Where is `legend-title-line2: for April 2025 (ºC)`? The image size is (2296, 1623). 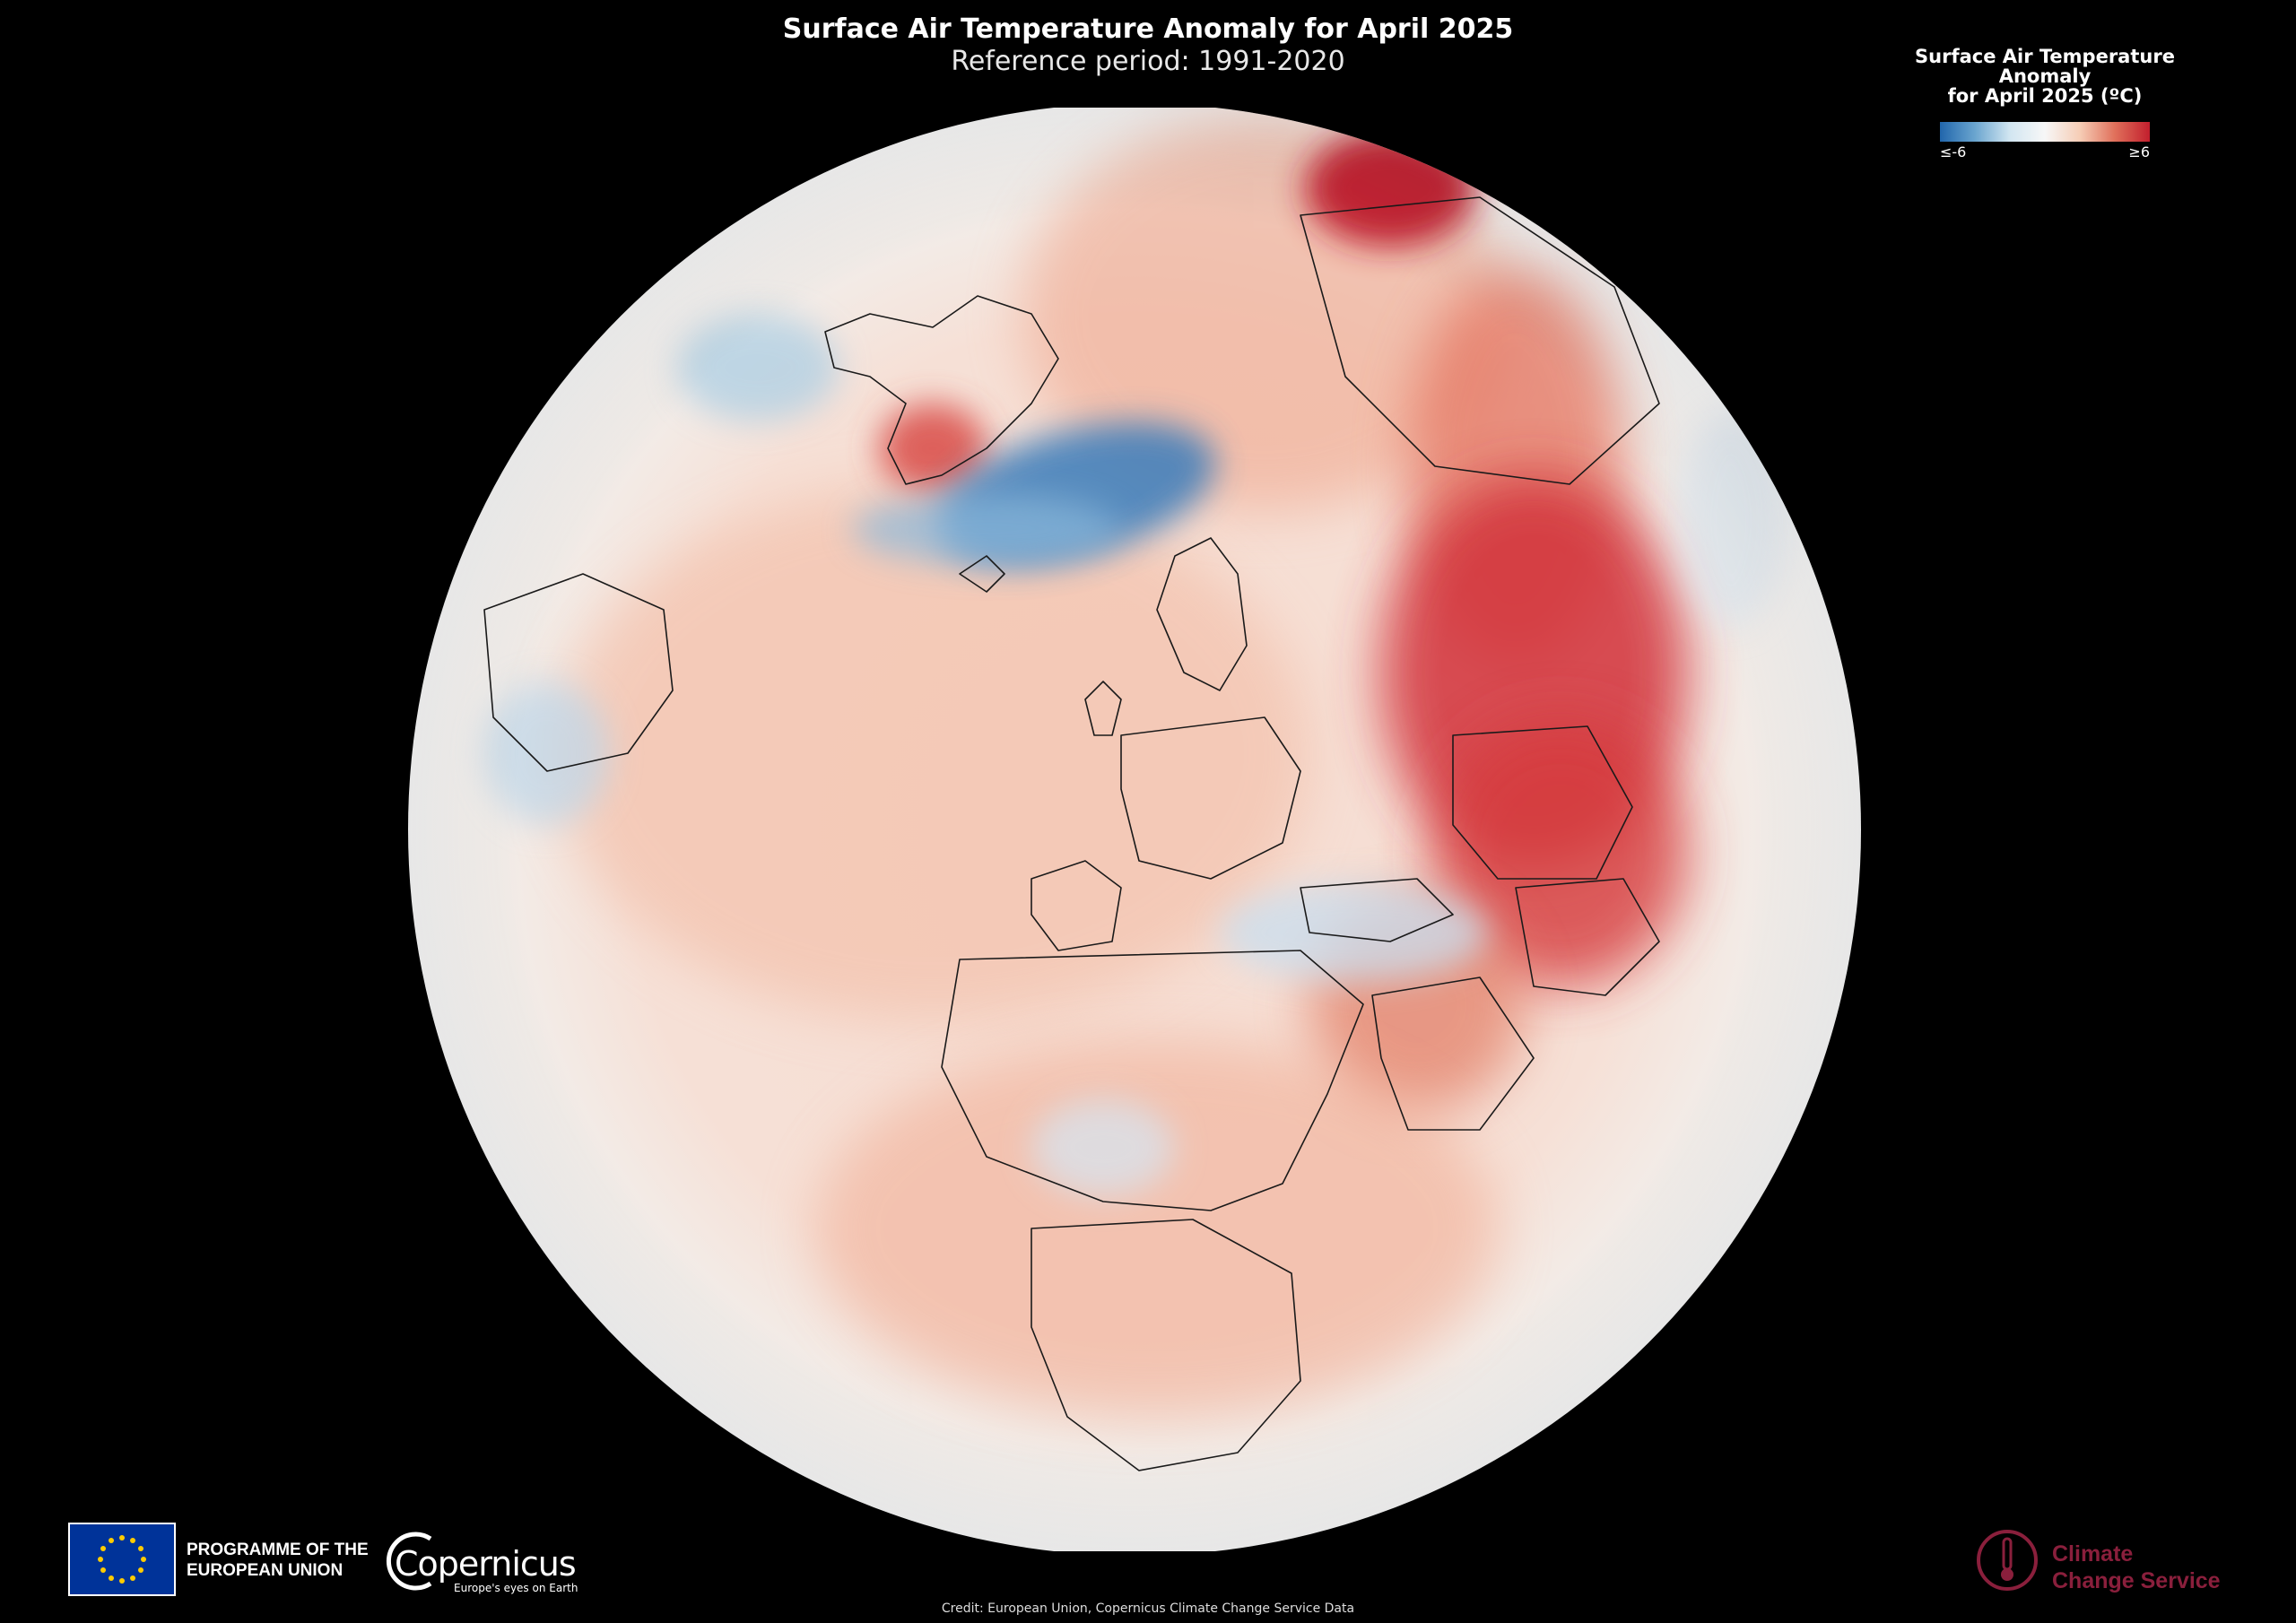 legend-title-line2: for April 2025 (ºC) is located at coordinates (2045, 96).